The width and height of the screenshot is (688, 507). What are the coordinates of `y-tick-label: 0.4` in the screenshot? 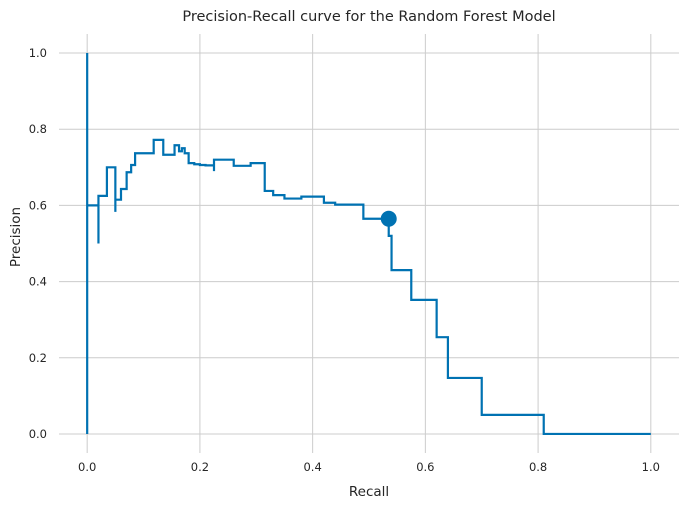 It's located at (38, 282).